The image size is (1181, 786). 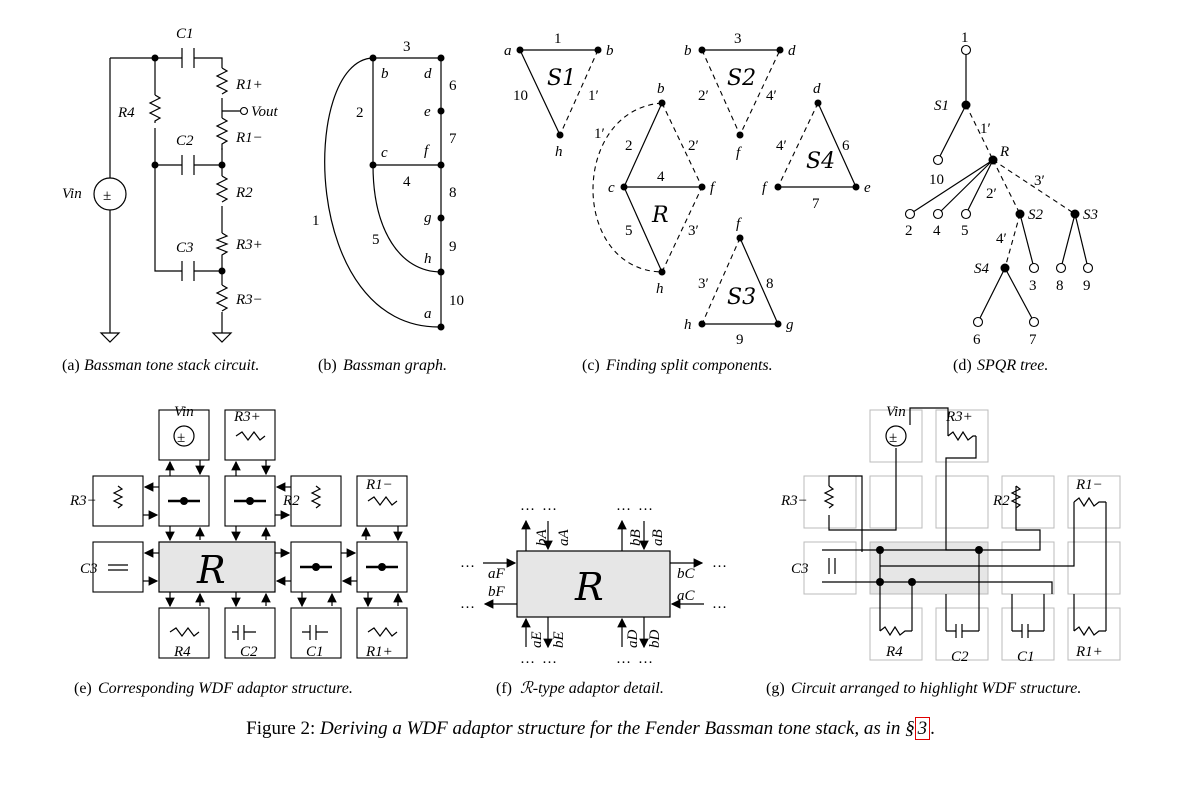 I want to click on d-S4: S4, so click(x=982, y=269).